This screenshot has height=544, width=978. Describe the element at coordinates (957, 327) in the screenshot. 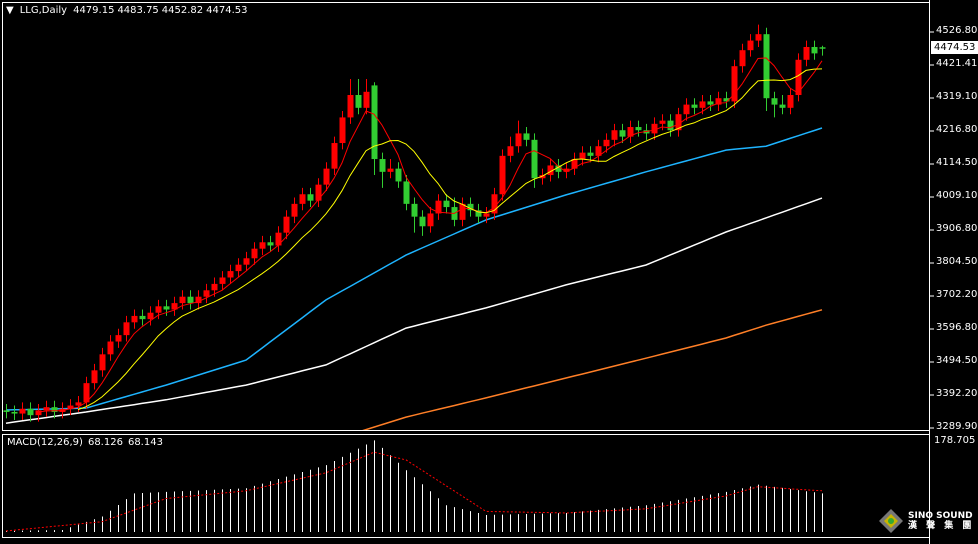

I see `price-axis-label: 3596.80` at that location.